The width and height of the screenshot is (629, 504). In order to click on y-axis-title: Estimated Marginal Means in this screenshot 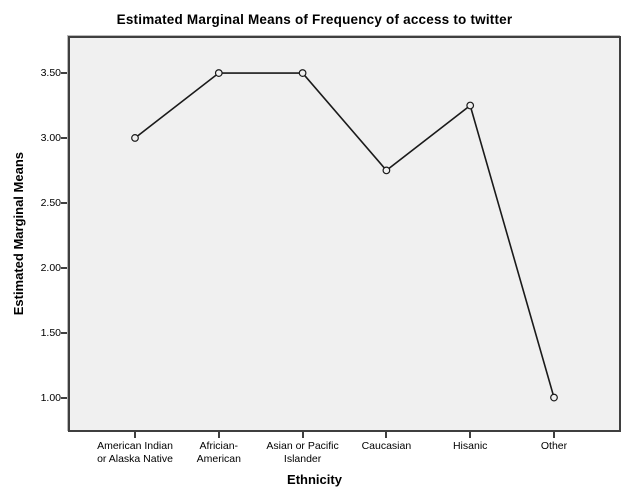, I will do `click(18, 234)`.